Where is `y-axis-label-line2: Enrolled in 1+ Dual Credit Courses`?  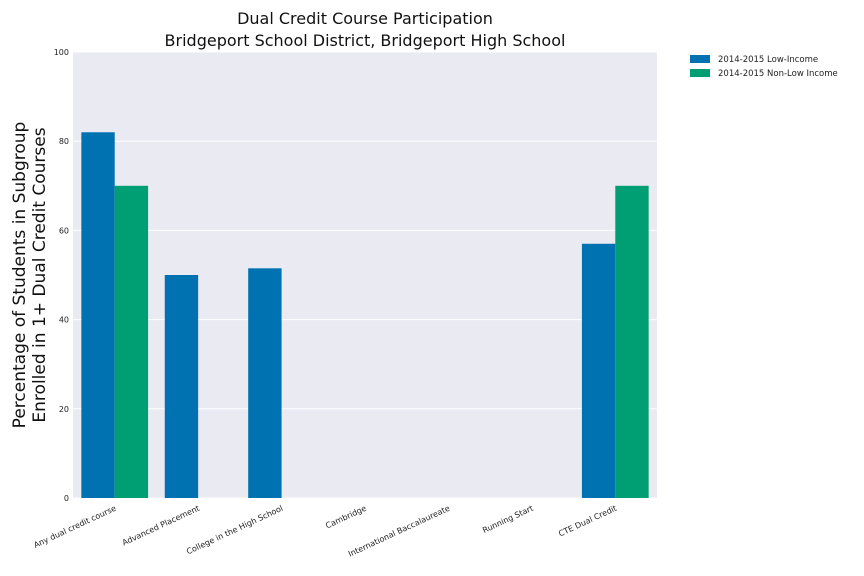 y-axis-label-line2: Enrolled in 1+ Dual Credit Courses is located at coordinates (40, 274).